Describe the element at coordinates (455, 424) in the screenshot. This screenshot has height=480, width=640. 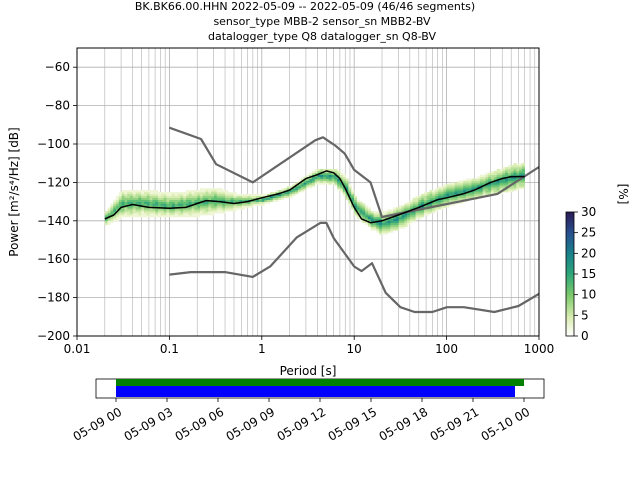
I see `timeline-tick-label: 05-09 21` at that location.